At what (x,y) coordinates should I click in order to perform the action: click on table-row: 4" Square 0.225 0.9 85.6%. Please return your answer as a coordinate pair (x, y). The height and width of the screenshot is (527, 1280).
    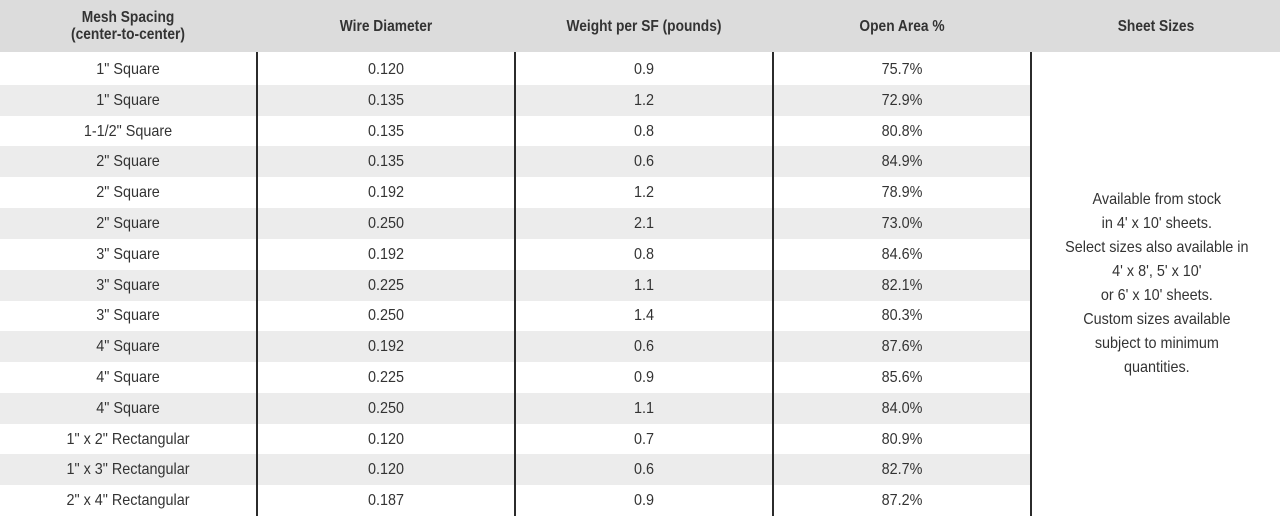
    Looking at the image, I should click on (515, 377).